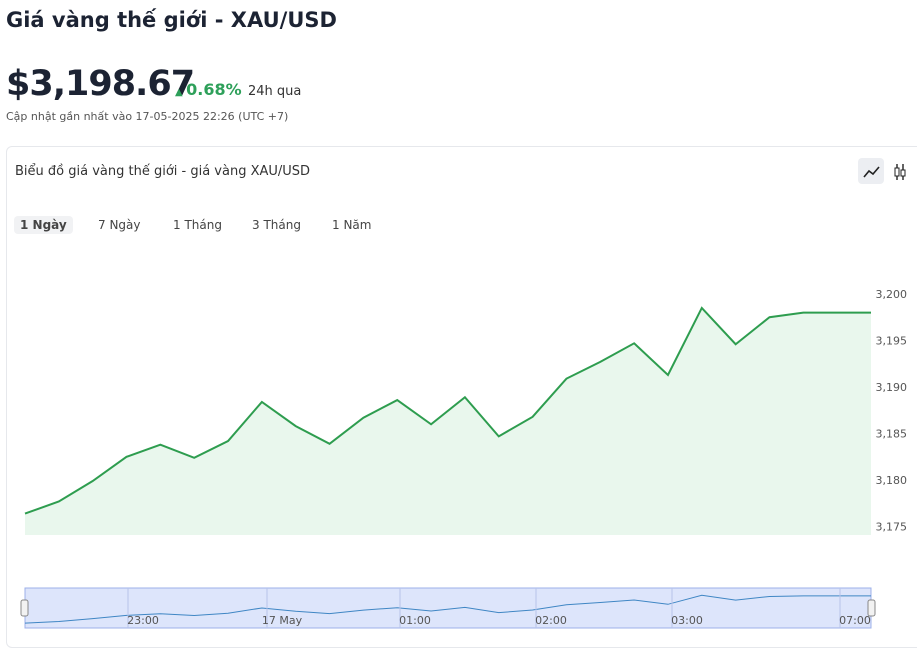 The width and height of the screenshot is (917, 648). I want to click on navigator-label: 03:00, so click(687, 620).